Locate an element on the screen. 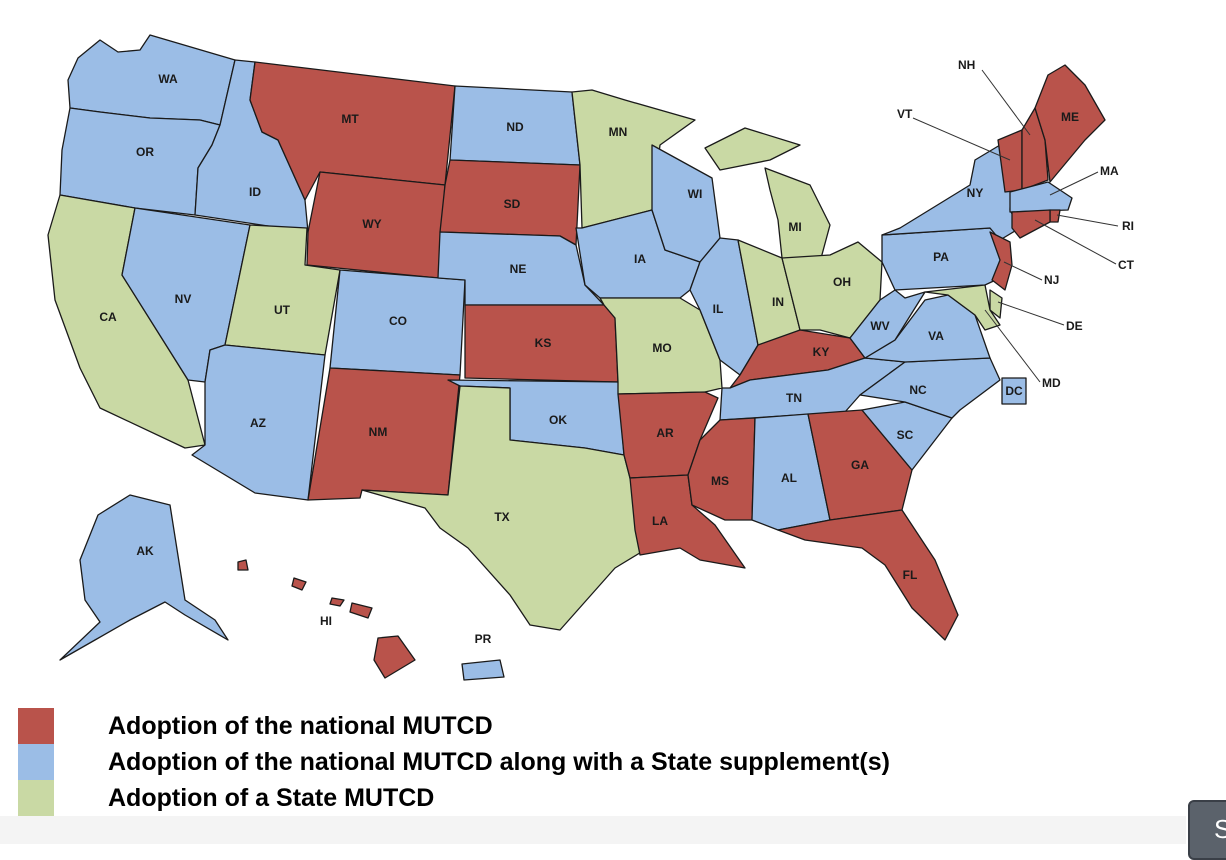 The width and height of the screenshot is (1226, 860). state-label-ct: CT is located at coordinates (1126, 265).